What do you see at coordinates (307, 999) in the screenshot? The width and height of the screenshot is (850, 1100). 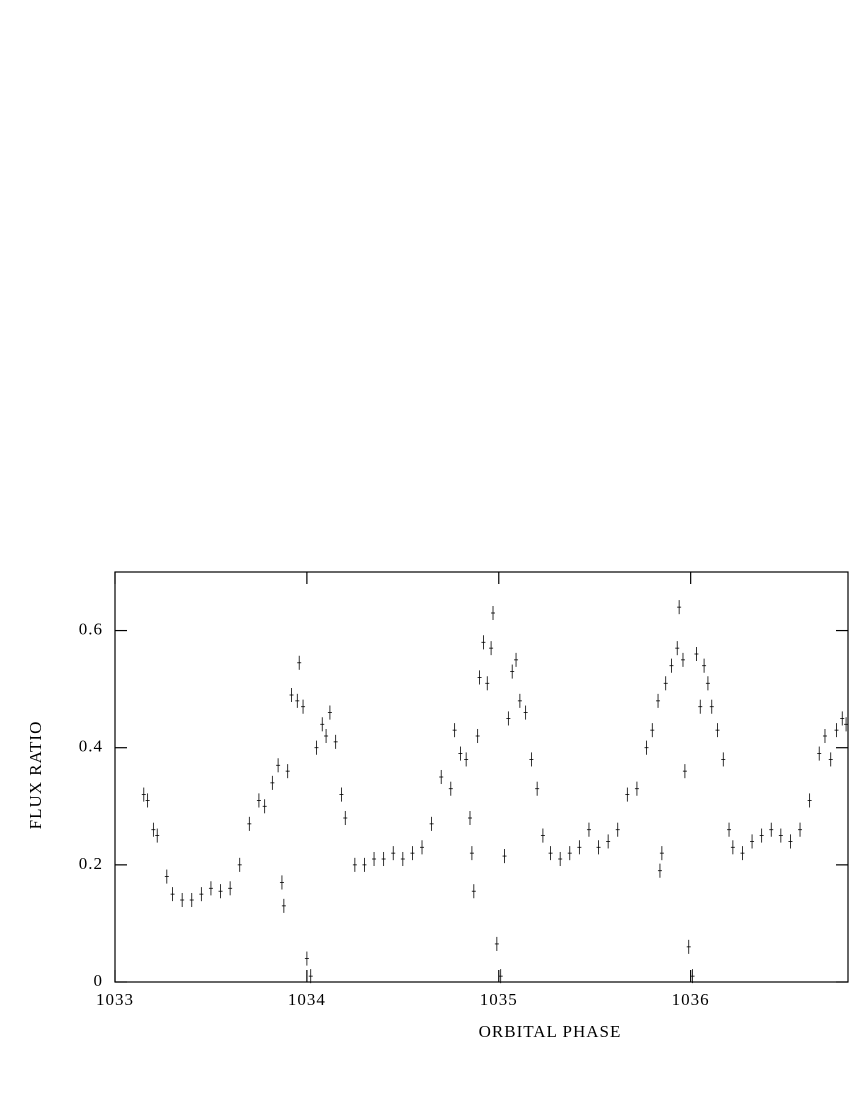 I see `x-tick-label: 1034` at bounding box center [307, 999].